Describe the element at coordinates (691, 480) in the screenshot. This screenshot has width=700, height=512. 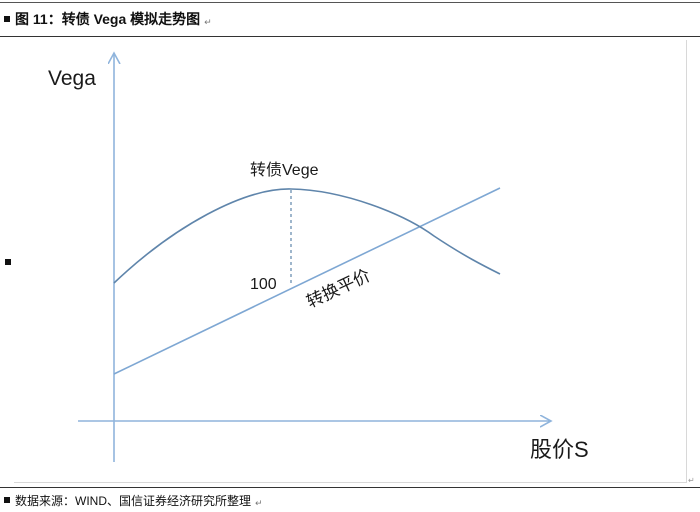
I see `corner-mark-icon: ↵` at that location.